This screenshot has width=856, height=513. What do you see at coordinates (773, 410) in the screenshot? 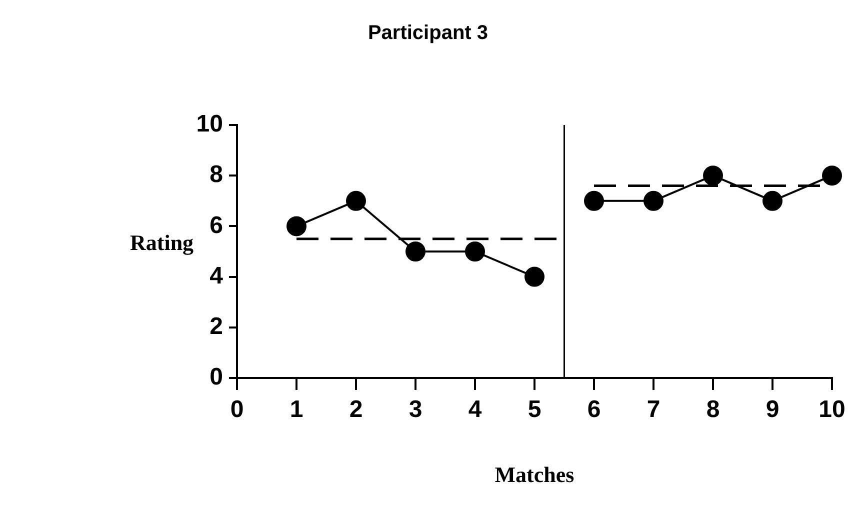
I see `x-tick-label: 9` at bounding box center [773, 410].